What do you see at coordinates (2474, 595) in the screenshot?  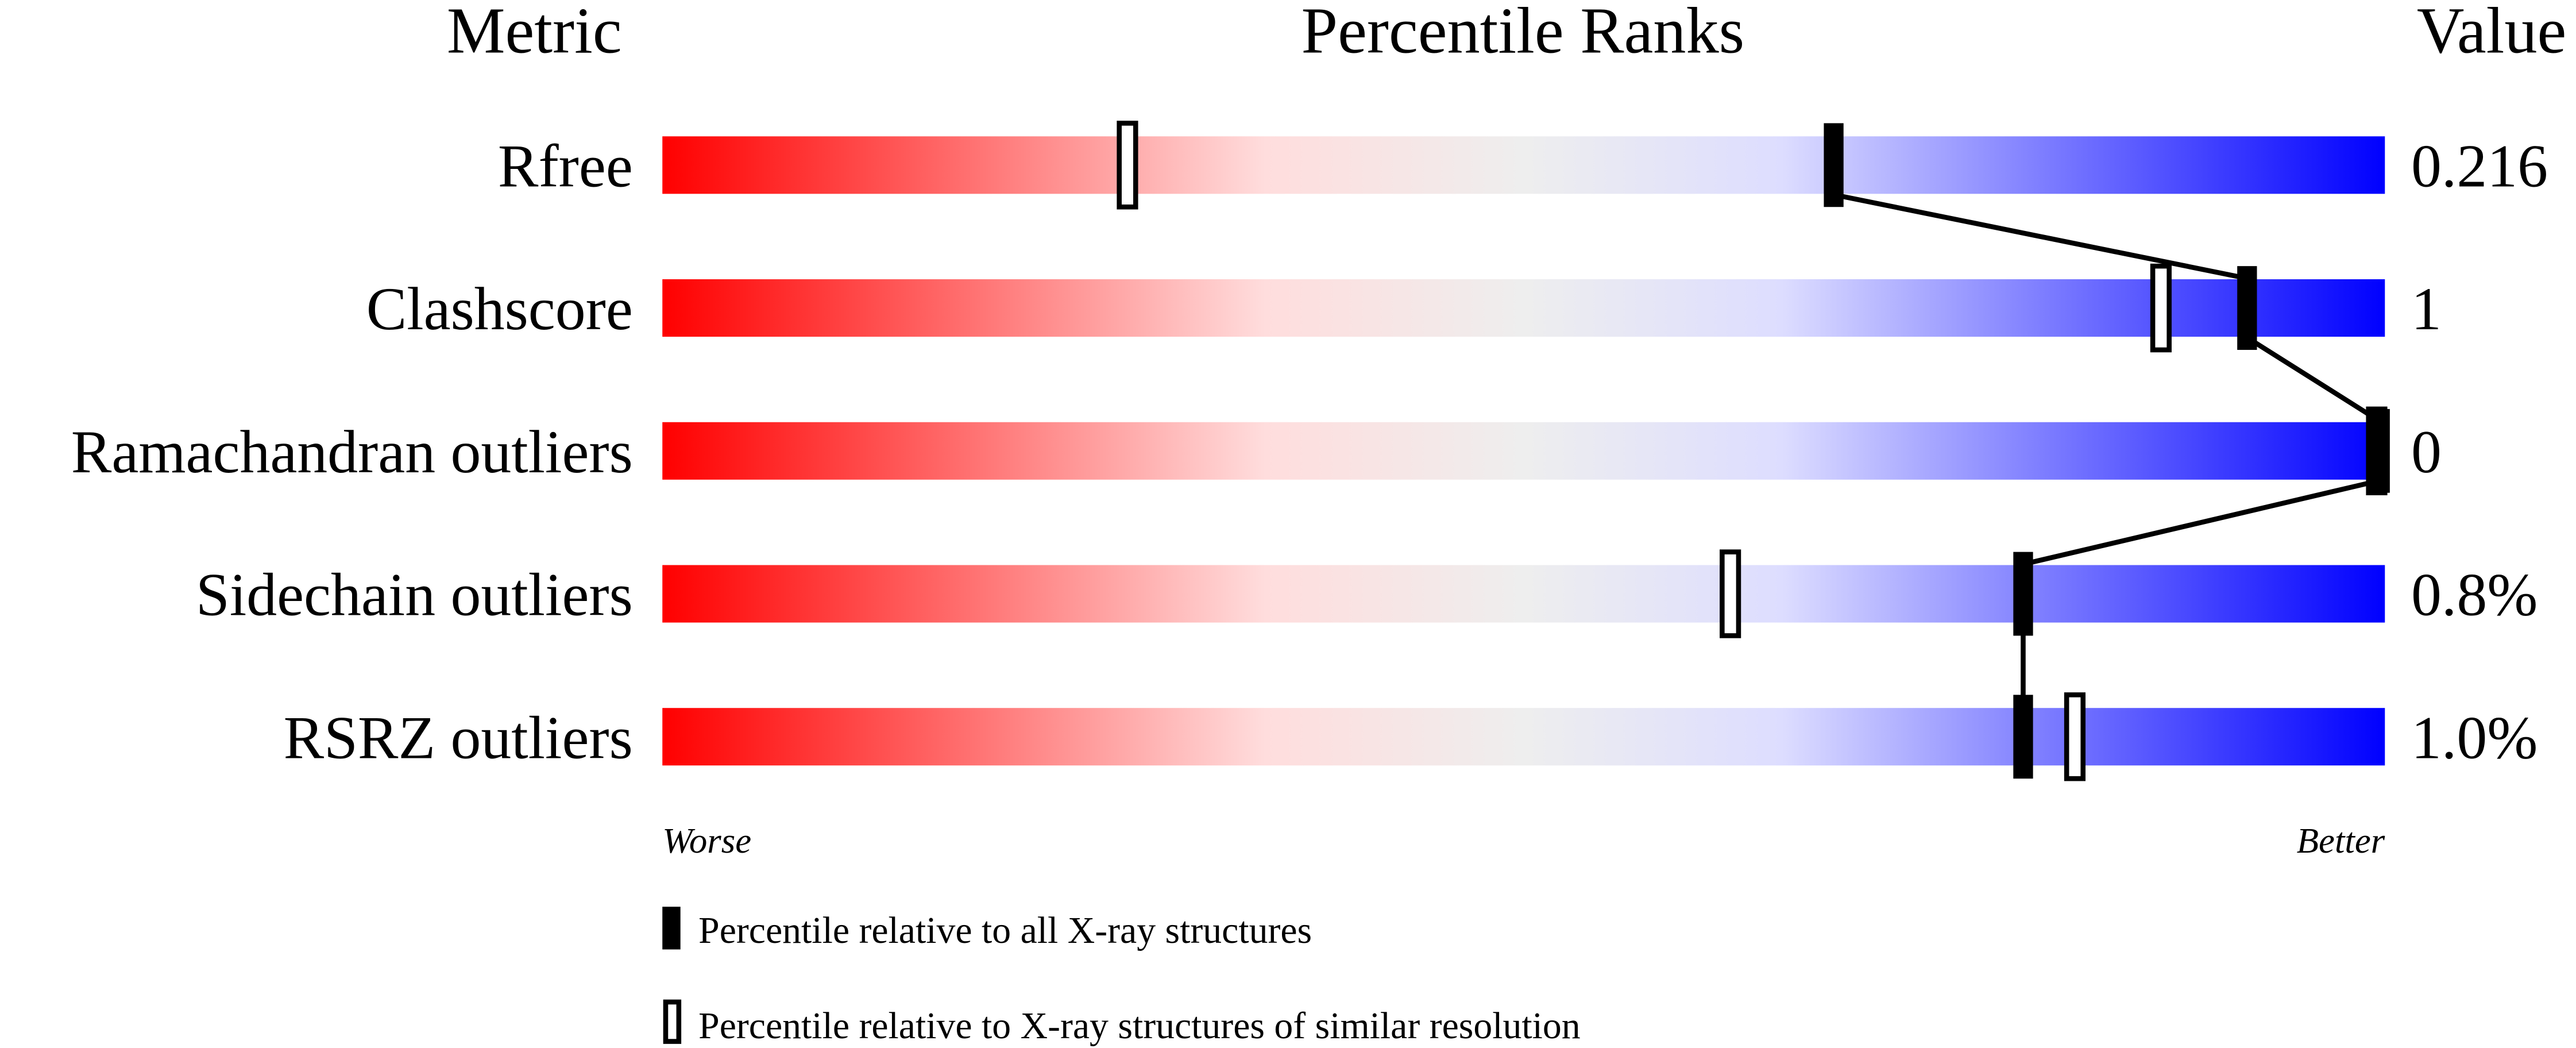 I see `metric-value: 0.8%` at bounding box center [2474, 595].